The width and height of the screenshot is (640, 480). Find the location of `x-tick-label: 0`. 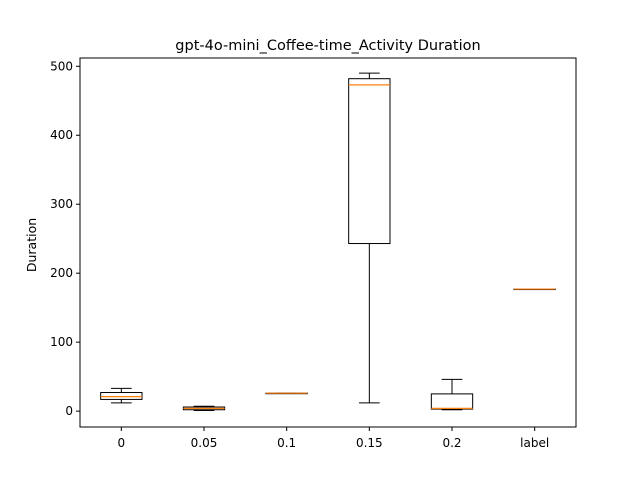

x-tick-label: 0 is located at coordinates (122, 443).